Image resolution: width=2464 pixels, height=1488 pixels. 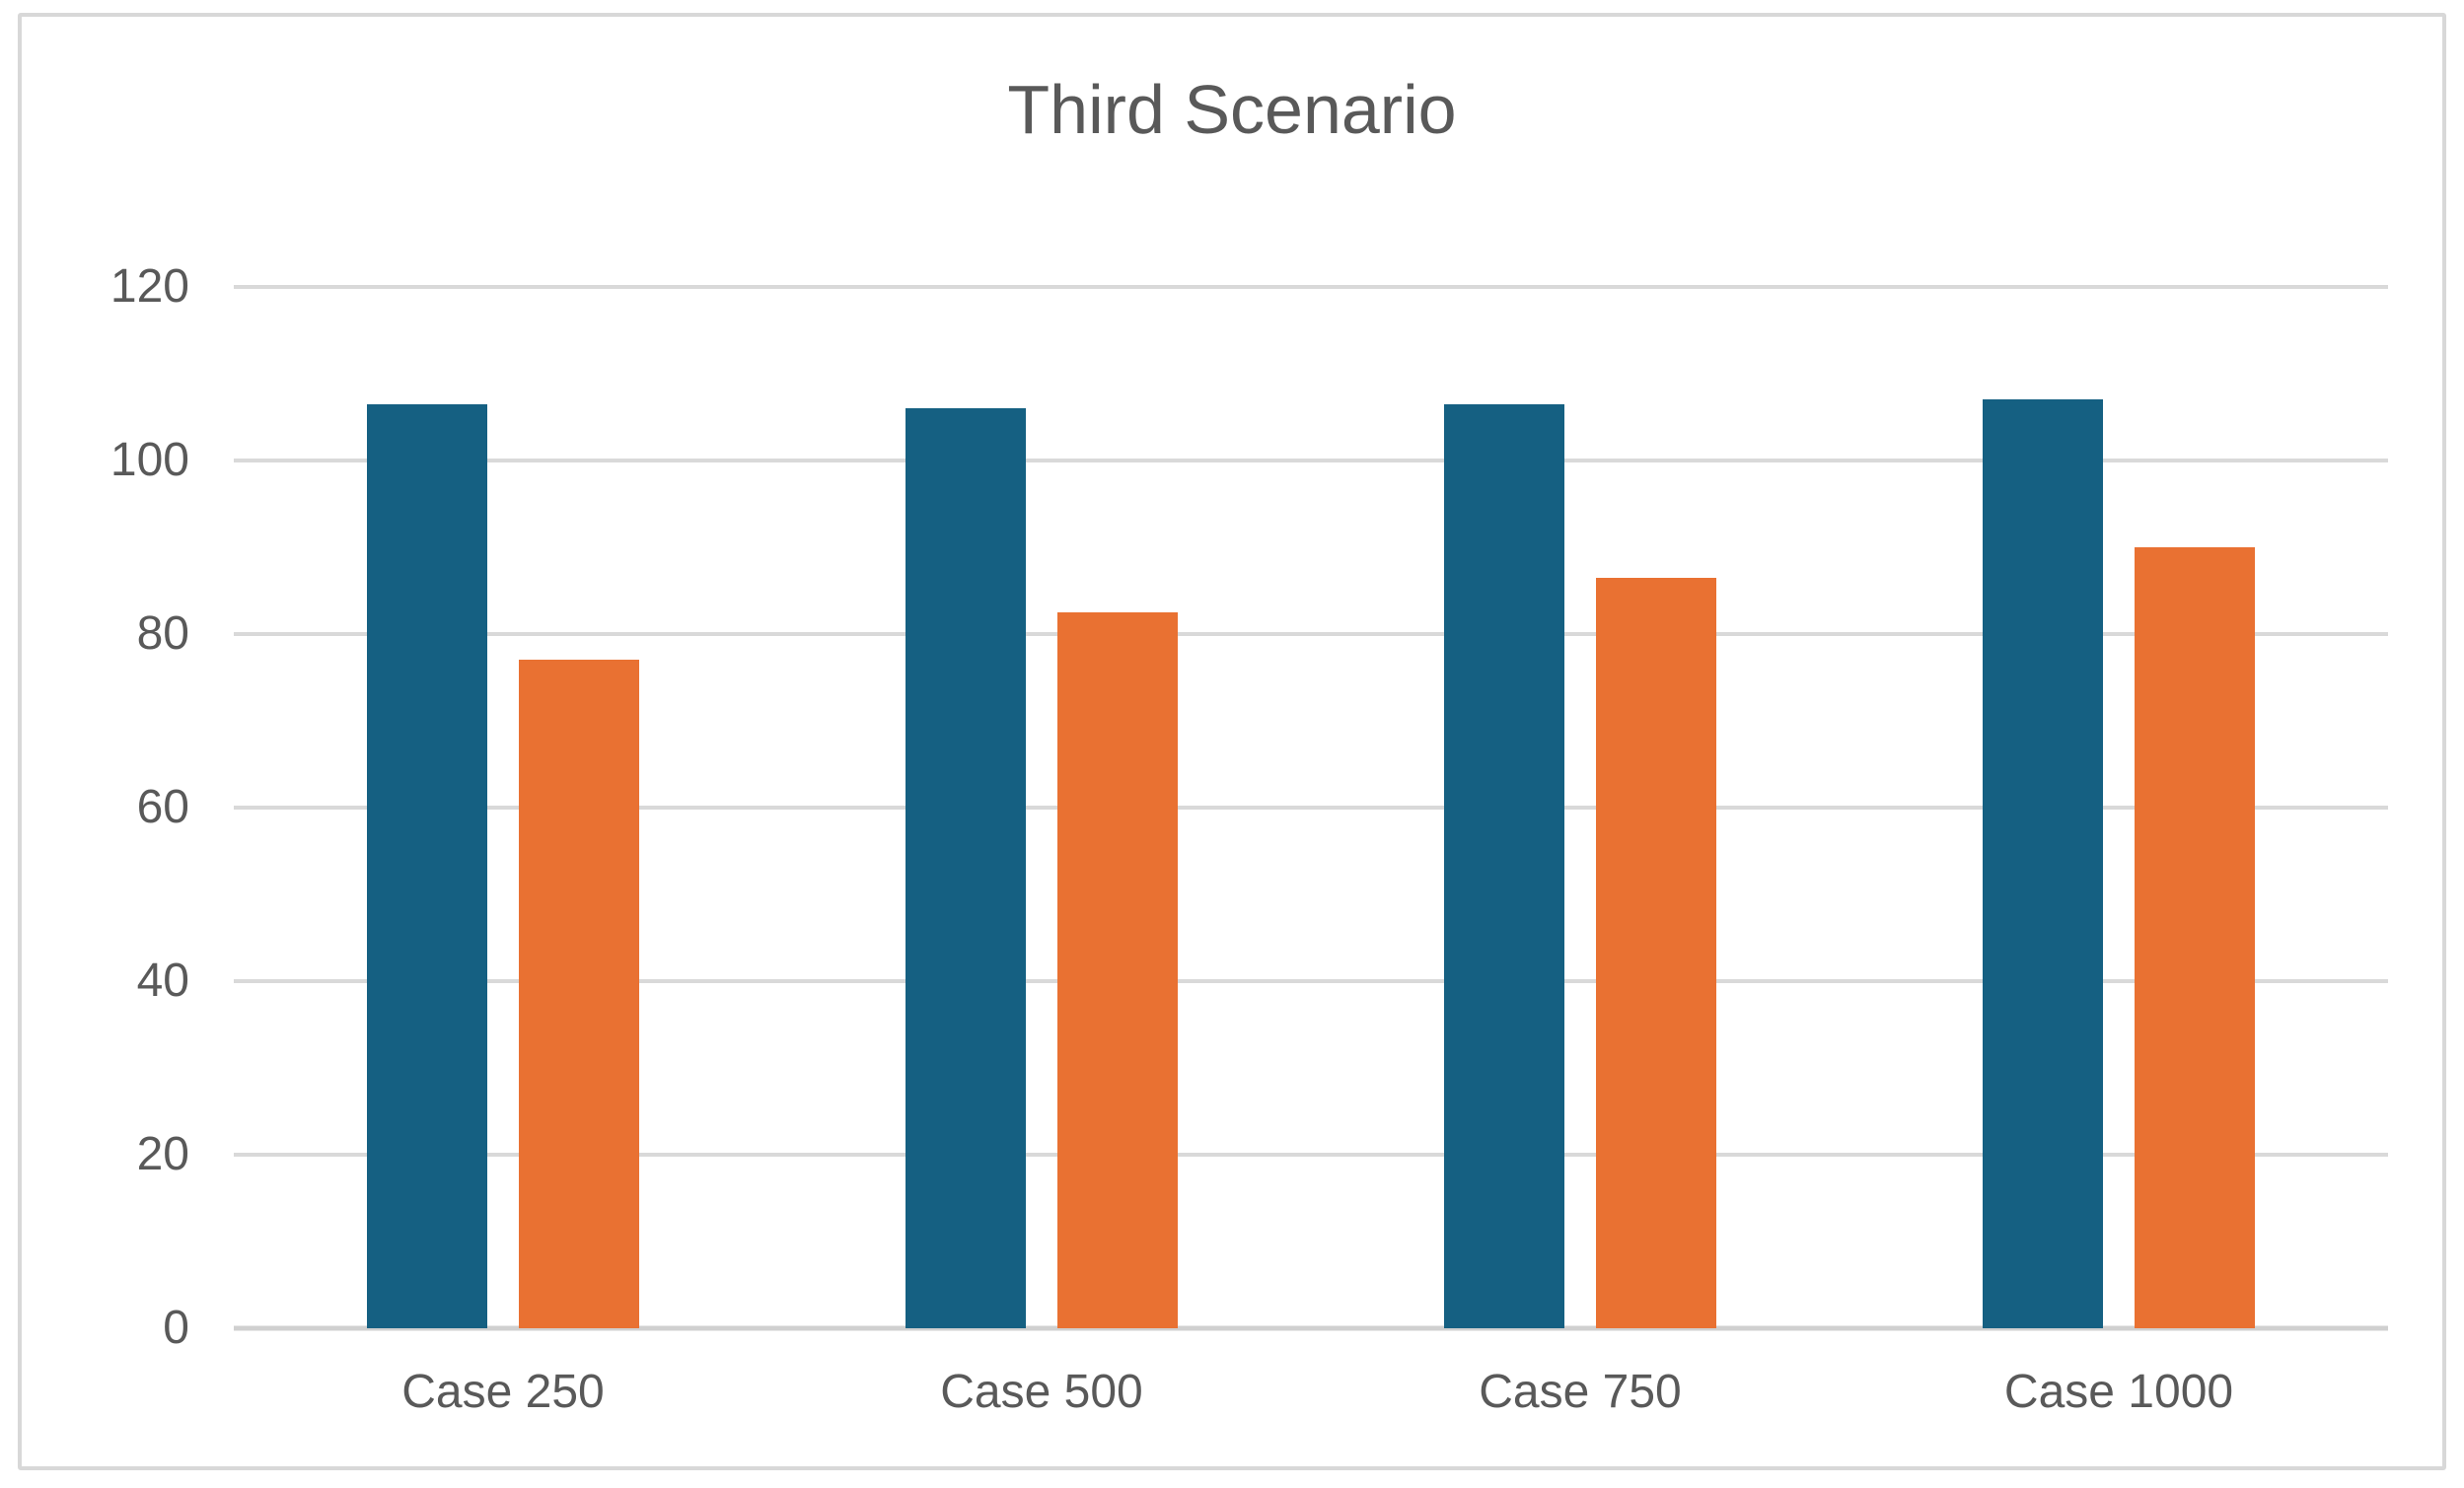 I want to click on x-tick-label: Case 750, so click(x=1580, y=1392).